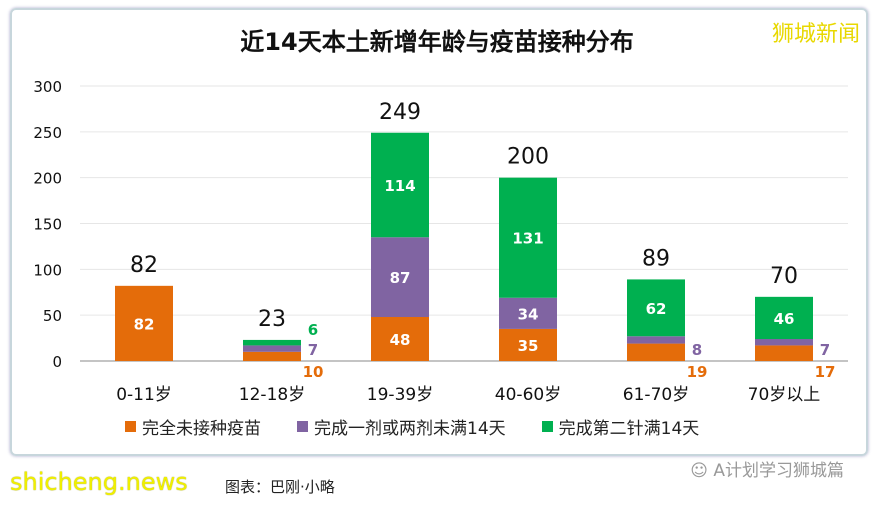 The height and width of the screenshot is (505, 874). I want to click on data-label: 62, so click(656, 309).